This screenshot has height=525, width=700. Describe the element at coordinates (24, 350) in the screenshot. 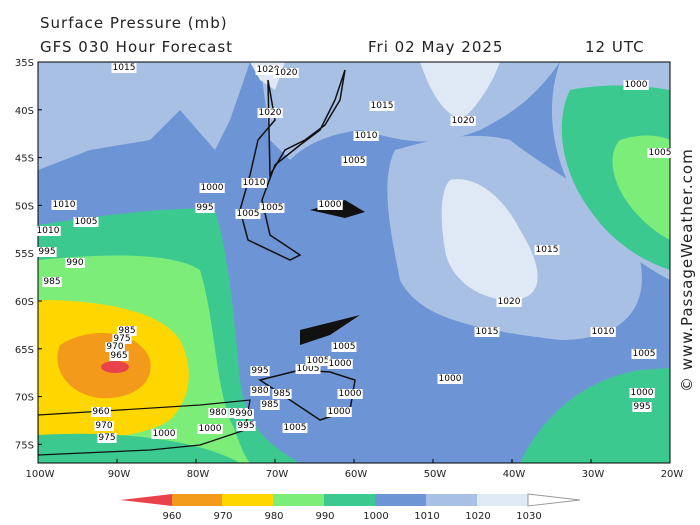

I see `latitude-label: 65S` at that location.